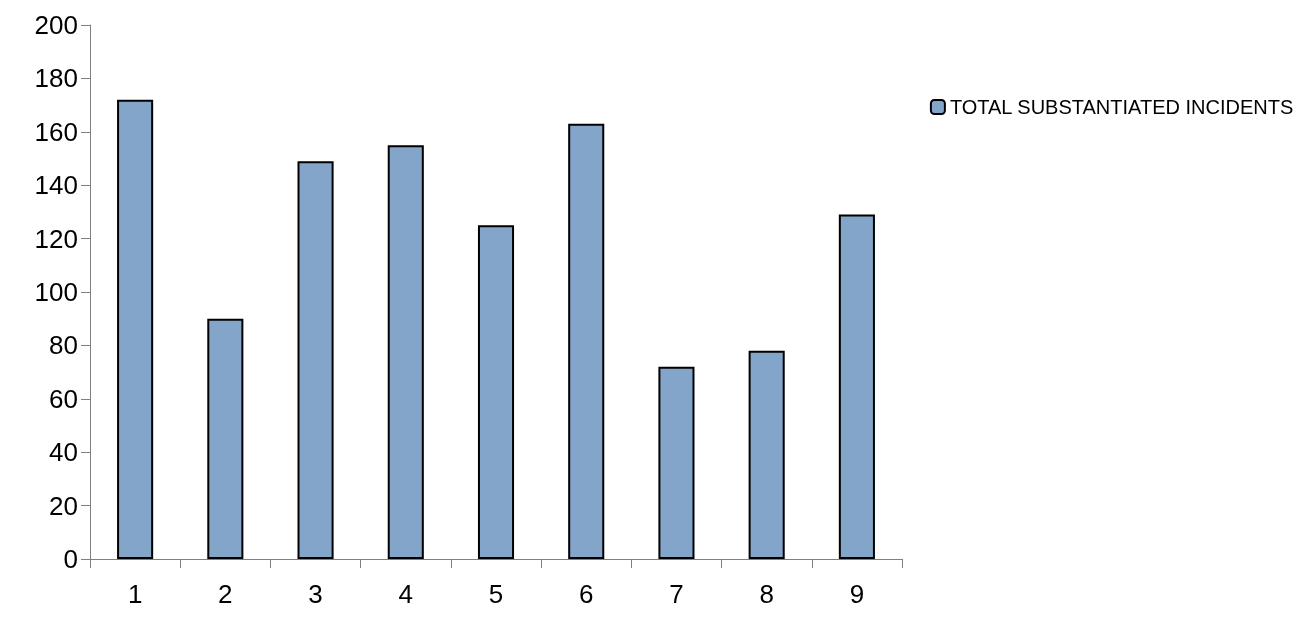  I want to click on y-tick-label: 60, so click(63, 398).